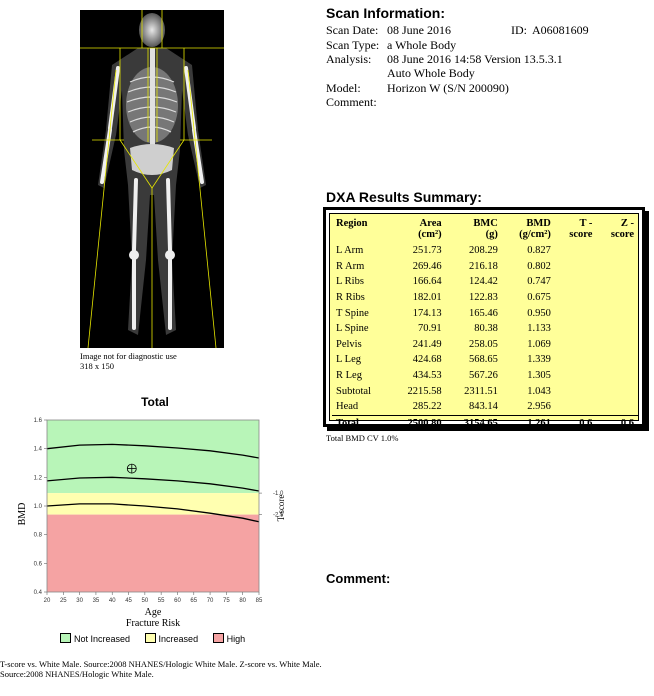 The height and width of the screenshot is (696, 654). I want to click on cell-bmc: 122.83, so click(483, 298).